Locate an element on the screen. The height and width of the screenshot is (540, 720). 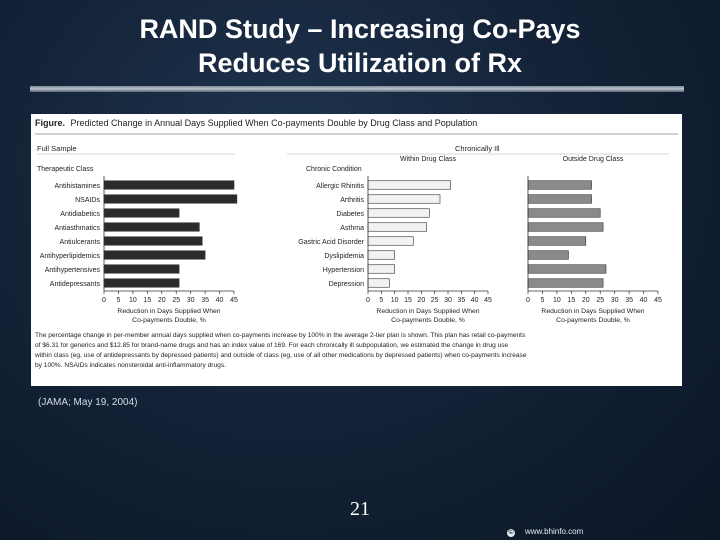
tick-label-within-drug-class-3: 15 is located at coordinates (408, 300).